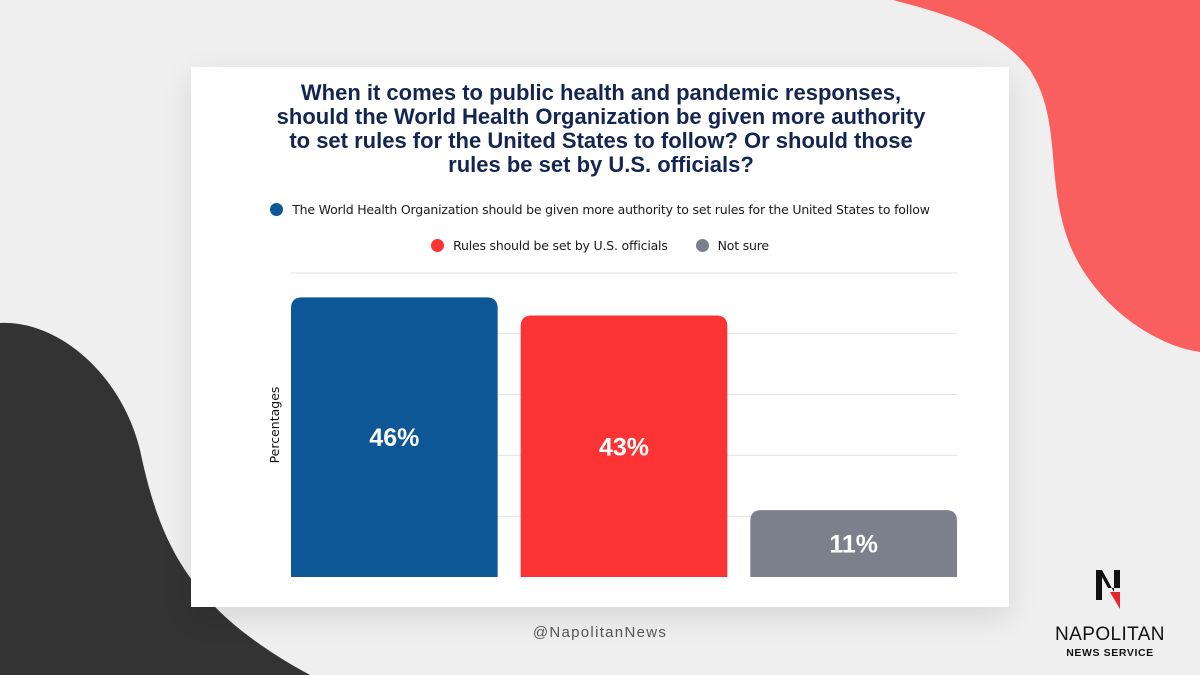  I want to click on napolitan-n-logo-icon, so click(1108, 589).